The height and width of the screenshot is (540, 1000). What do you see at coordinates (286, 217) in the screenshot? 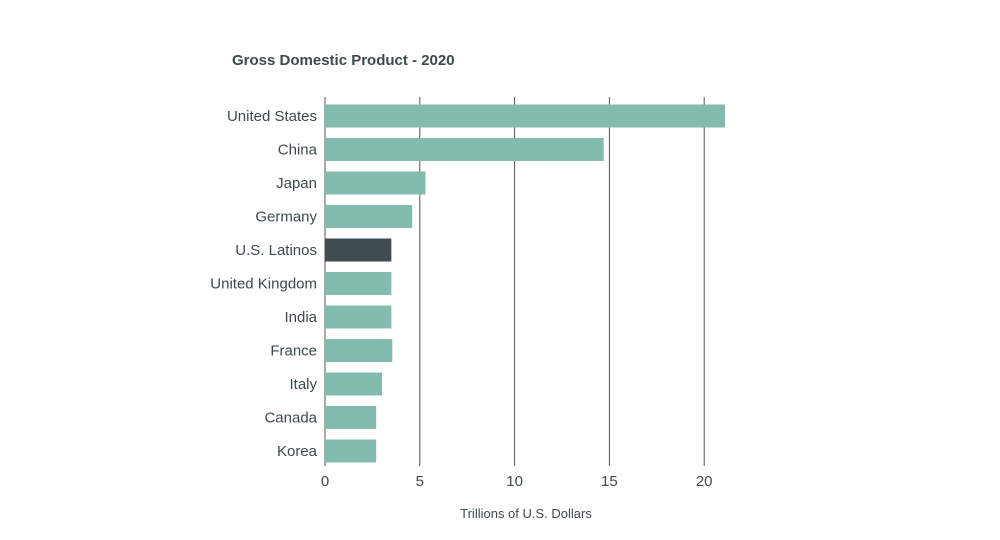
I see `category-label-germany: Germany` at bounding box center [286, 217].